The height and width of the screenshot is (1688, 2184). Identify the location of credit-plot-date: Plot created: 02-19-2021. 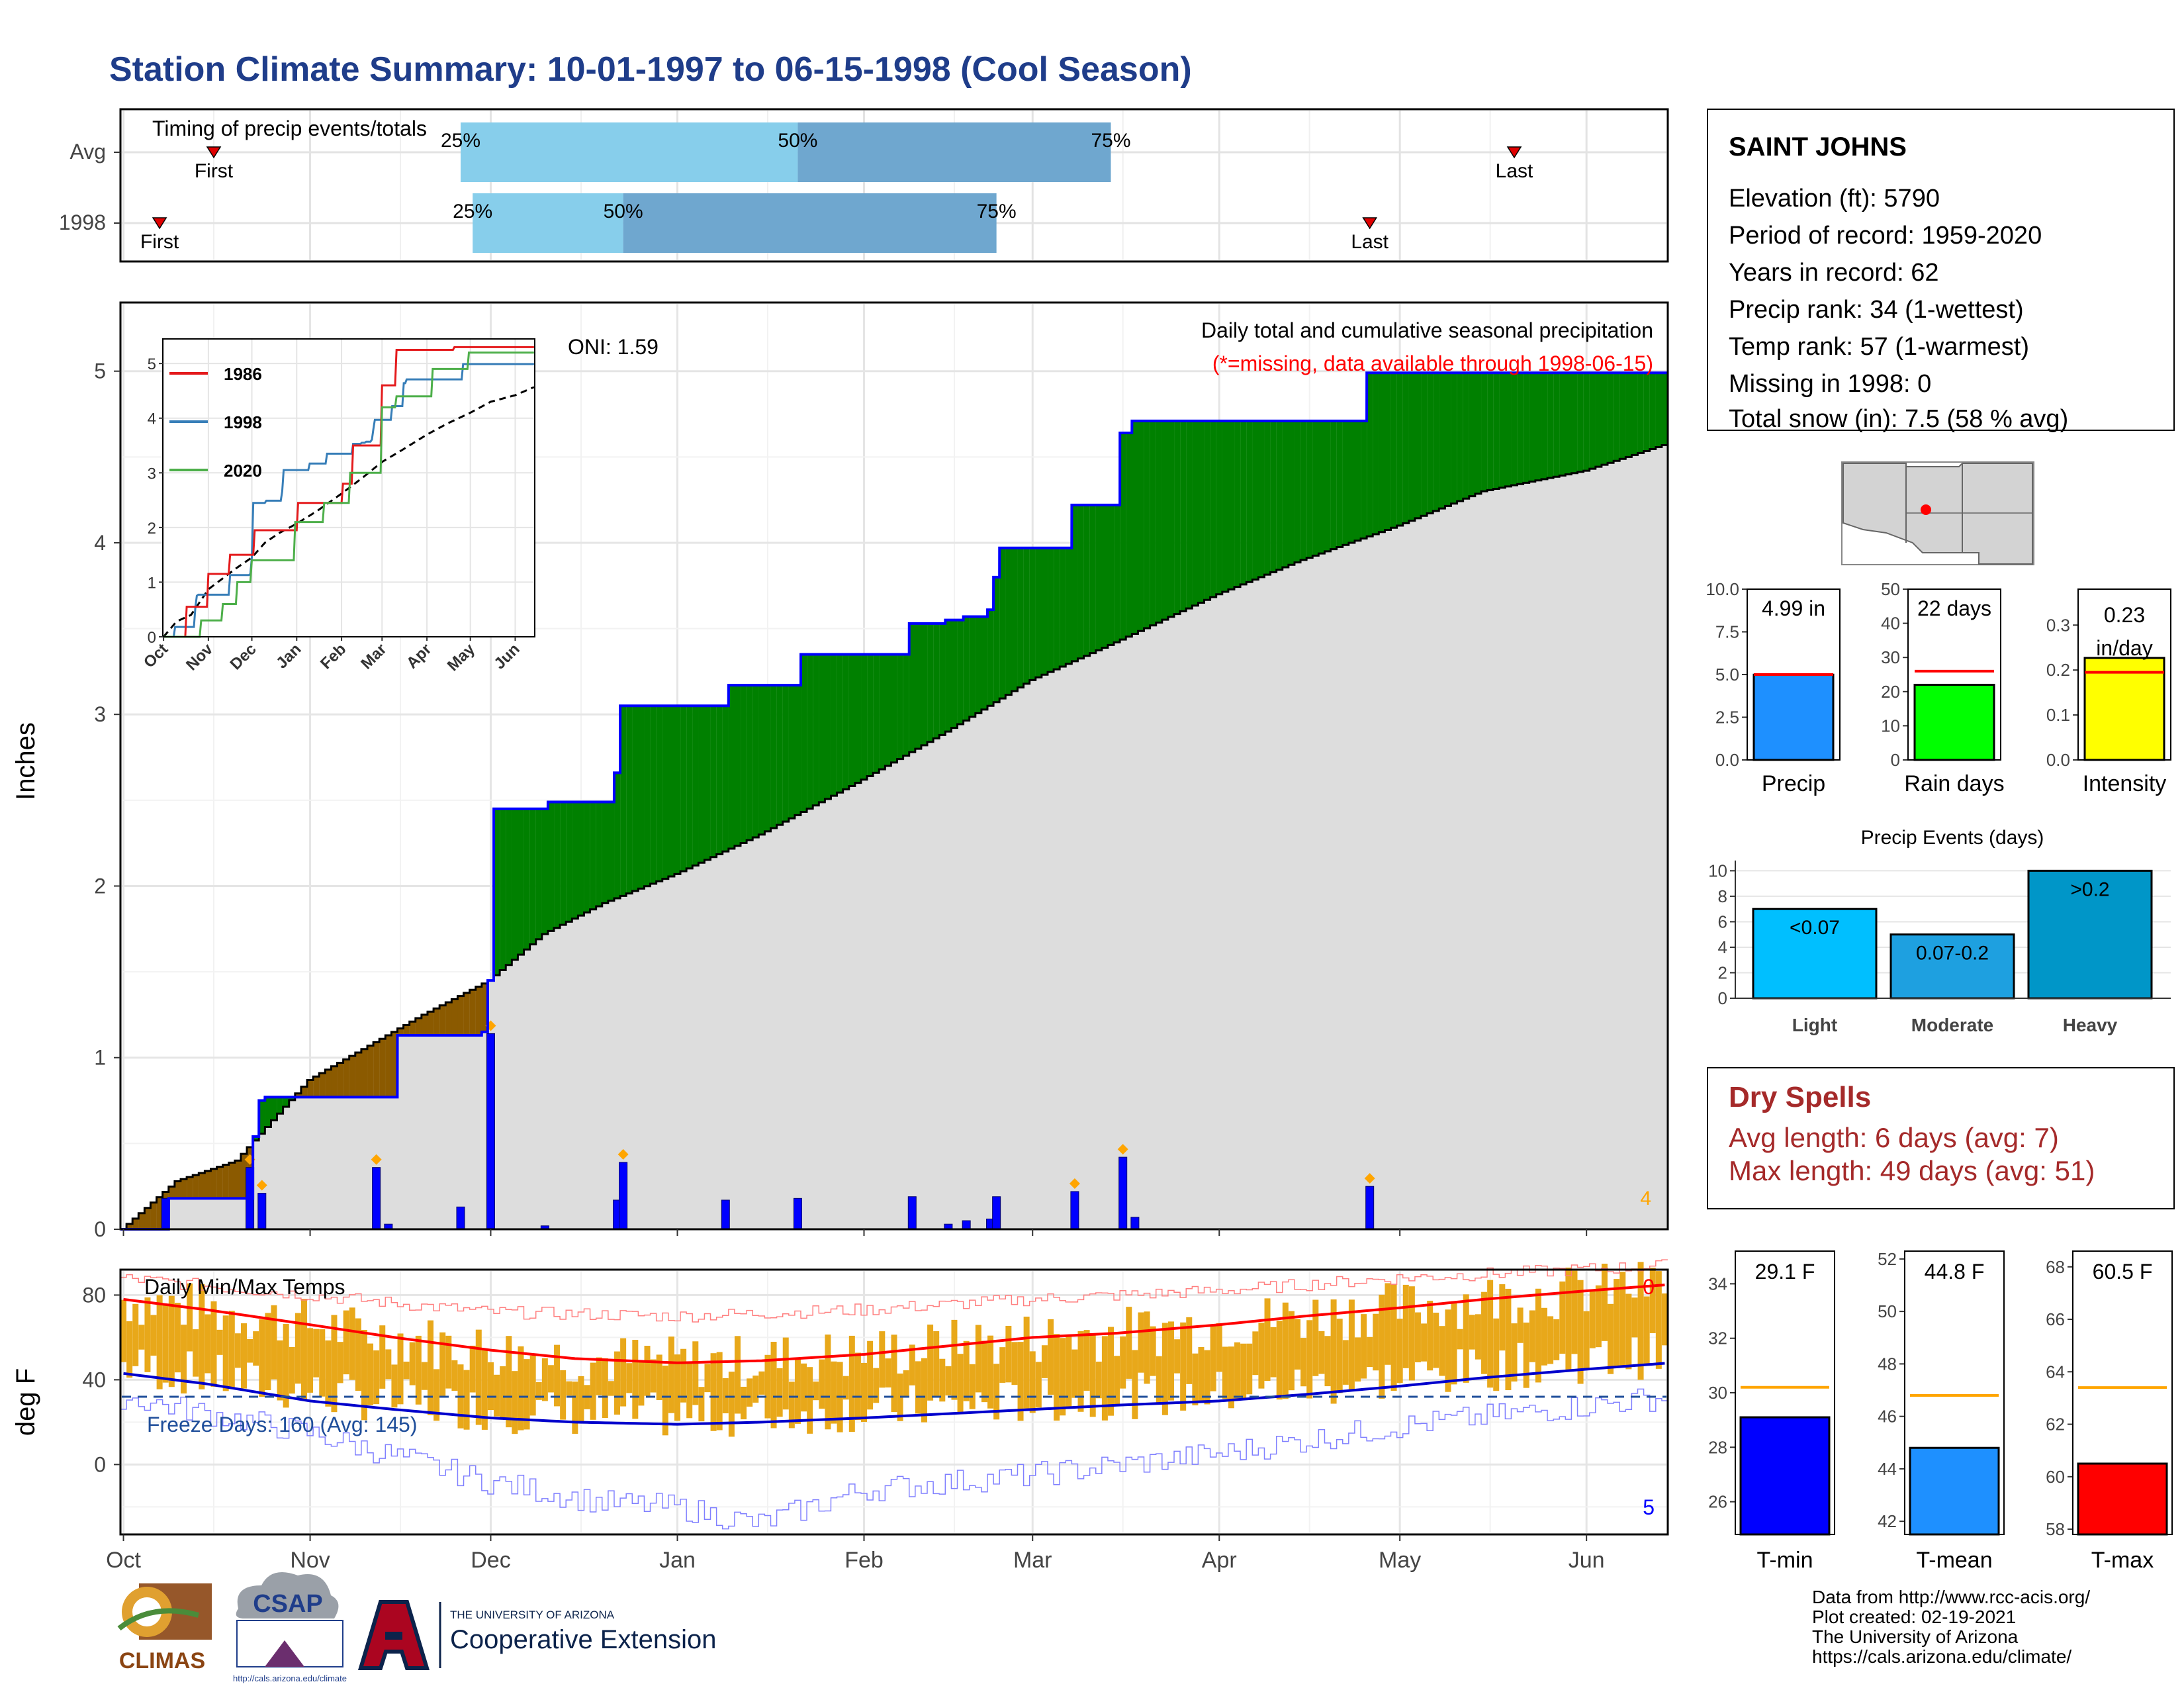
(1914, 1617).